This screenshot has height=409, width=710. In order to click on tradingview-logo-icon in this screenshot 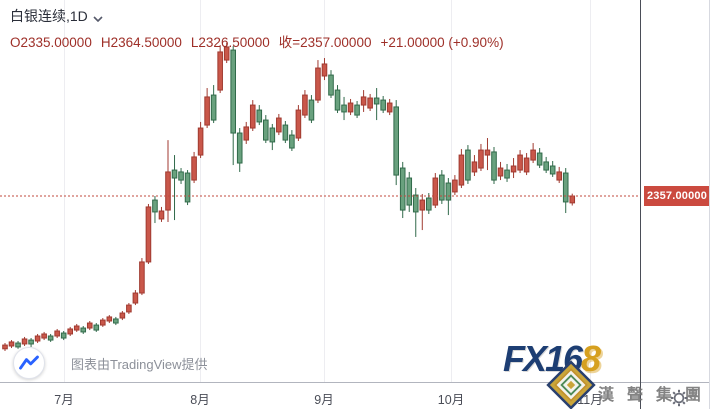, I will do `click(29, 363)`.